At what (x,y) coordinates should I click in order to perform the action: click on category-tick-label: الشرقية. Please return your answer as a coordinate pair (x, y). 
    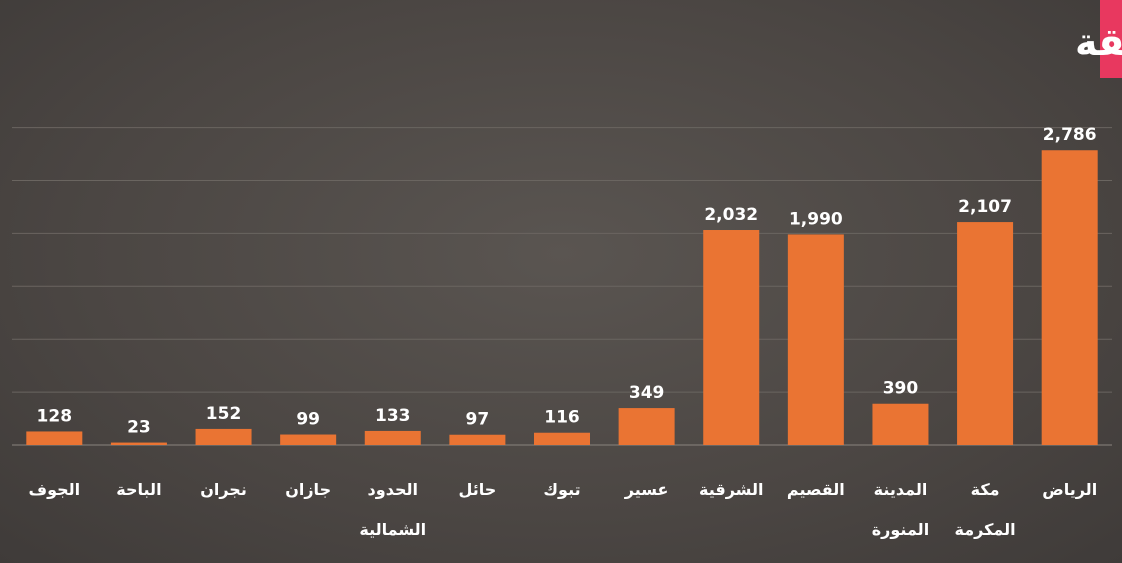
    Looking at the image, I should click on (731, 489).